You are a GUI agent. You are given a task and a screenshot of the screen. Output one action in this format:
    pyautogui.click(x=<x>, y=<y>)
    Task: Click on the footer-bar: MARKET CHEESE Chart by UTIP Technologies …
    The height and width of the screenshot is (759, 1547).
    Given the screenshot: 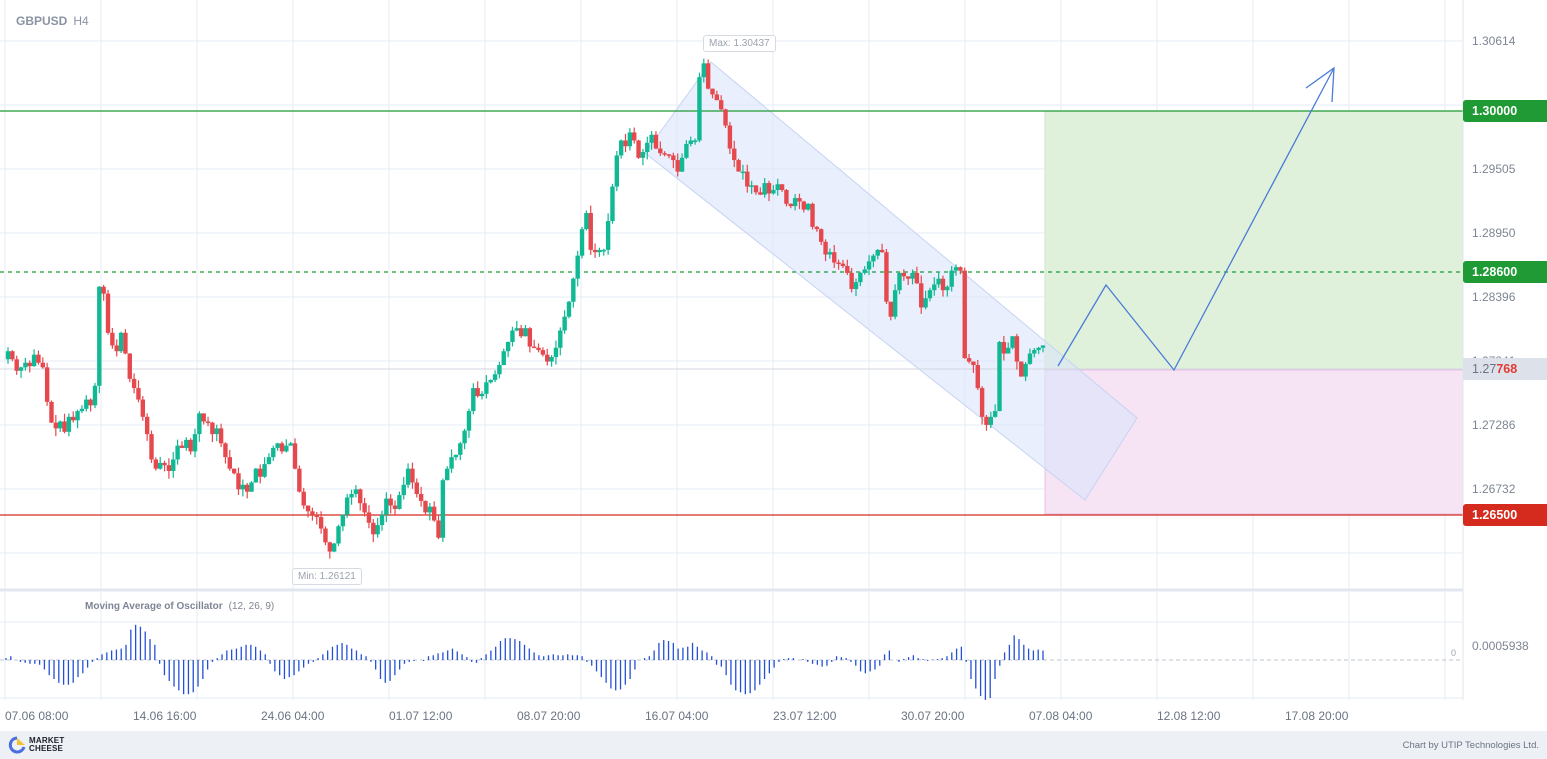 What is the action you would take?
    pyautogui.click(x=773, y=745)
    